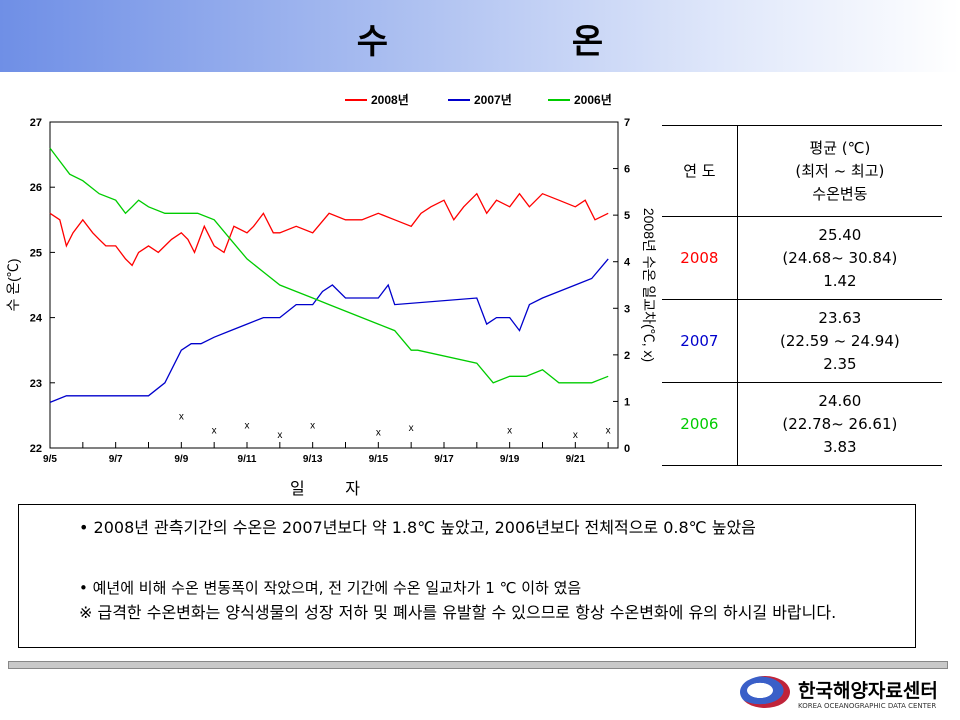 Image resolution: width=960 pixels, height=720 pixels. I want to click on legend-label: 2006년, so click(593, 100).